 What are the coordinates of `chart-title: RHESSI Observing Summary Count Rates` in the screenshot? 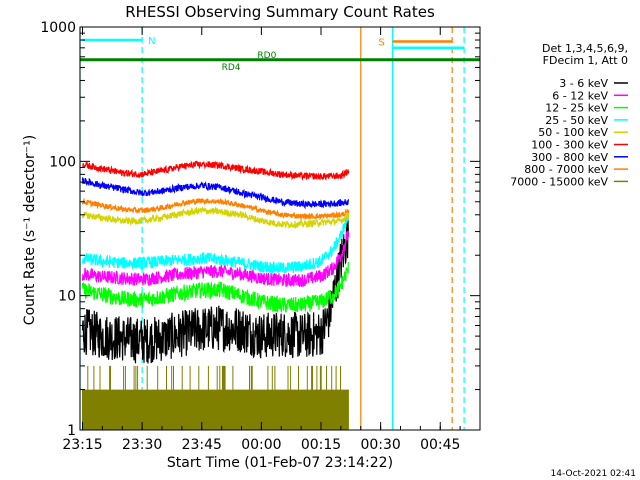 It's located at (280, 12).